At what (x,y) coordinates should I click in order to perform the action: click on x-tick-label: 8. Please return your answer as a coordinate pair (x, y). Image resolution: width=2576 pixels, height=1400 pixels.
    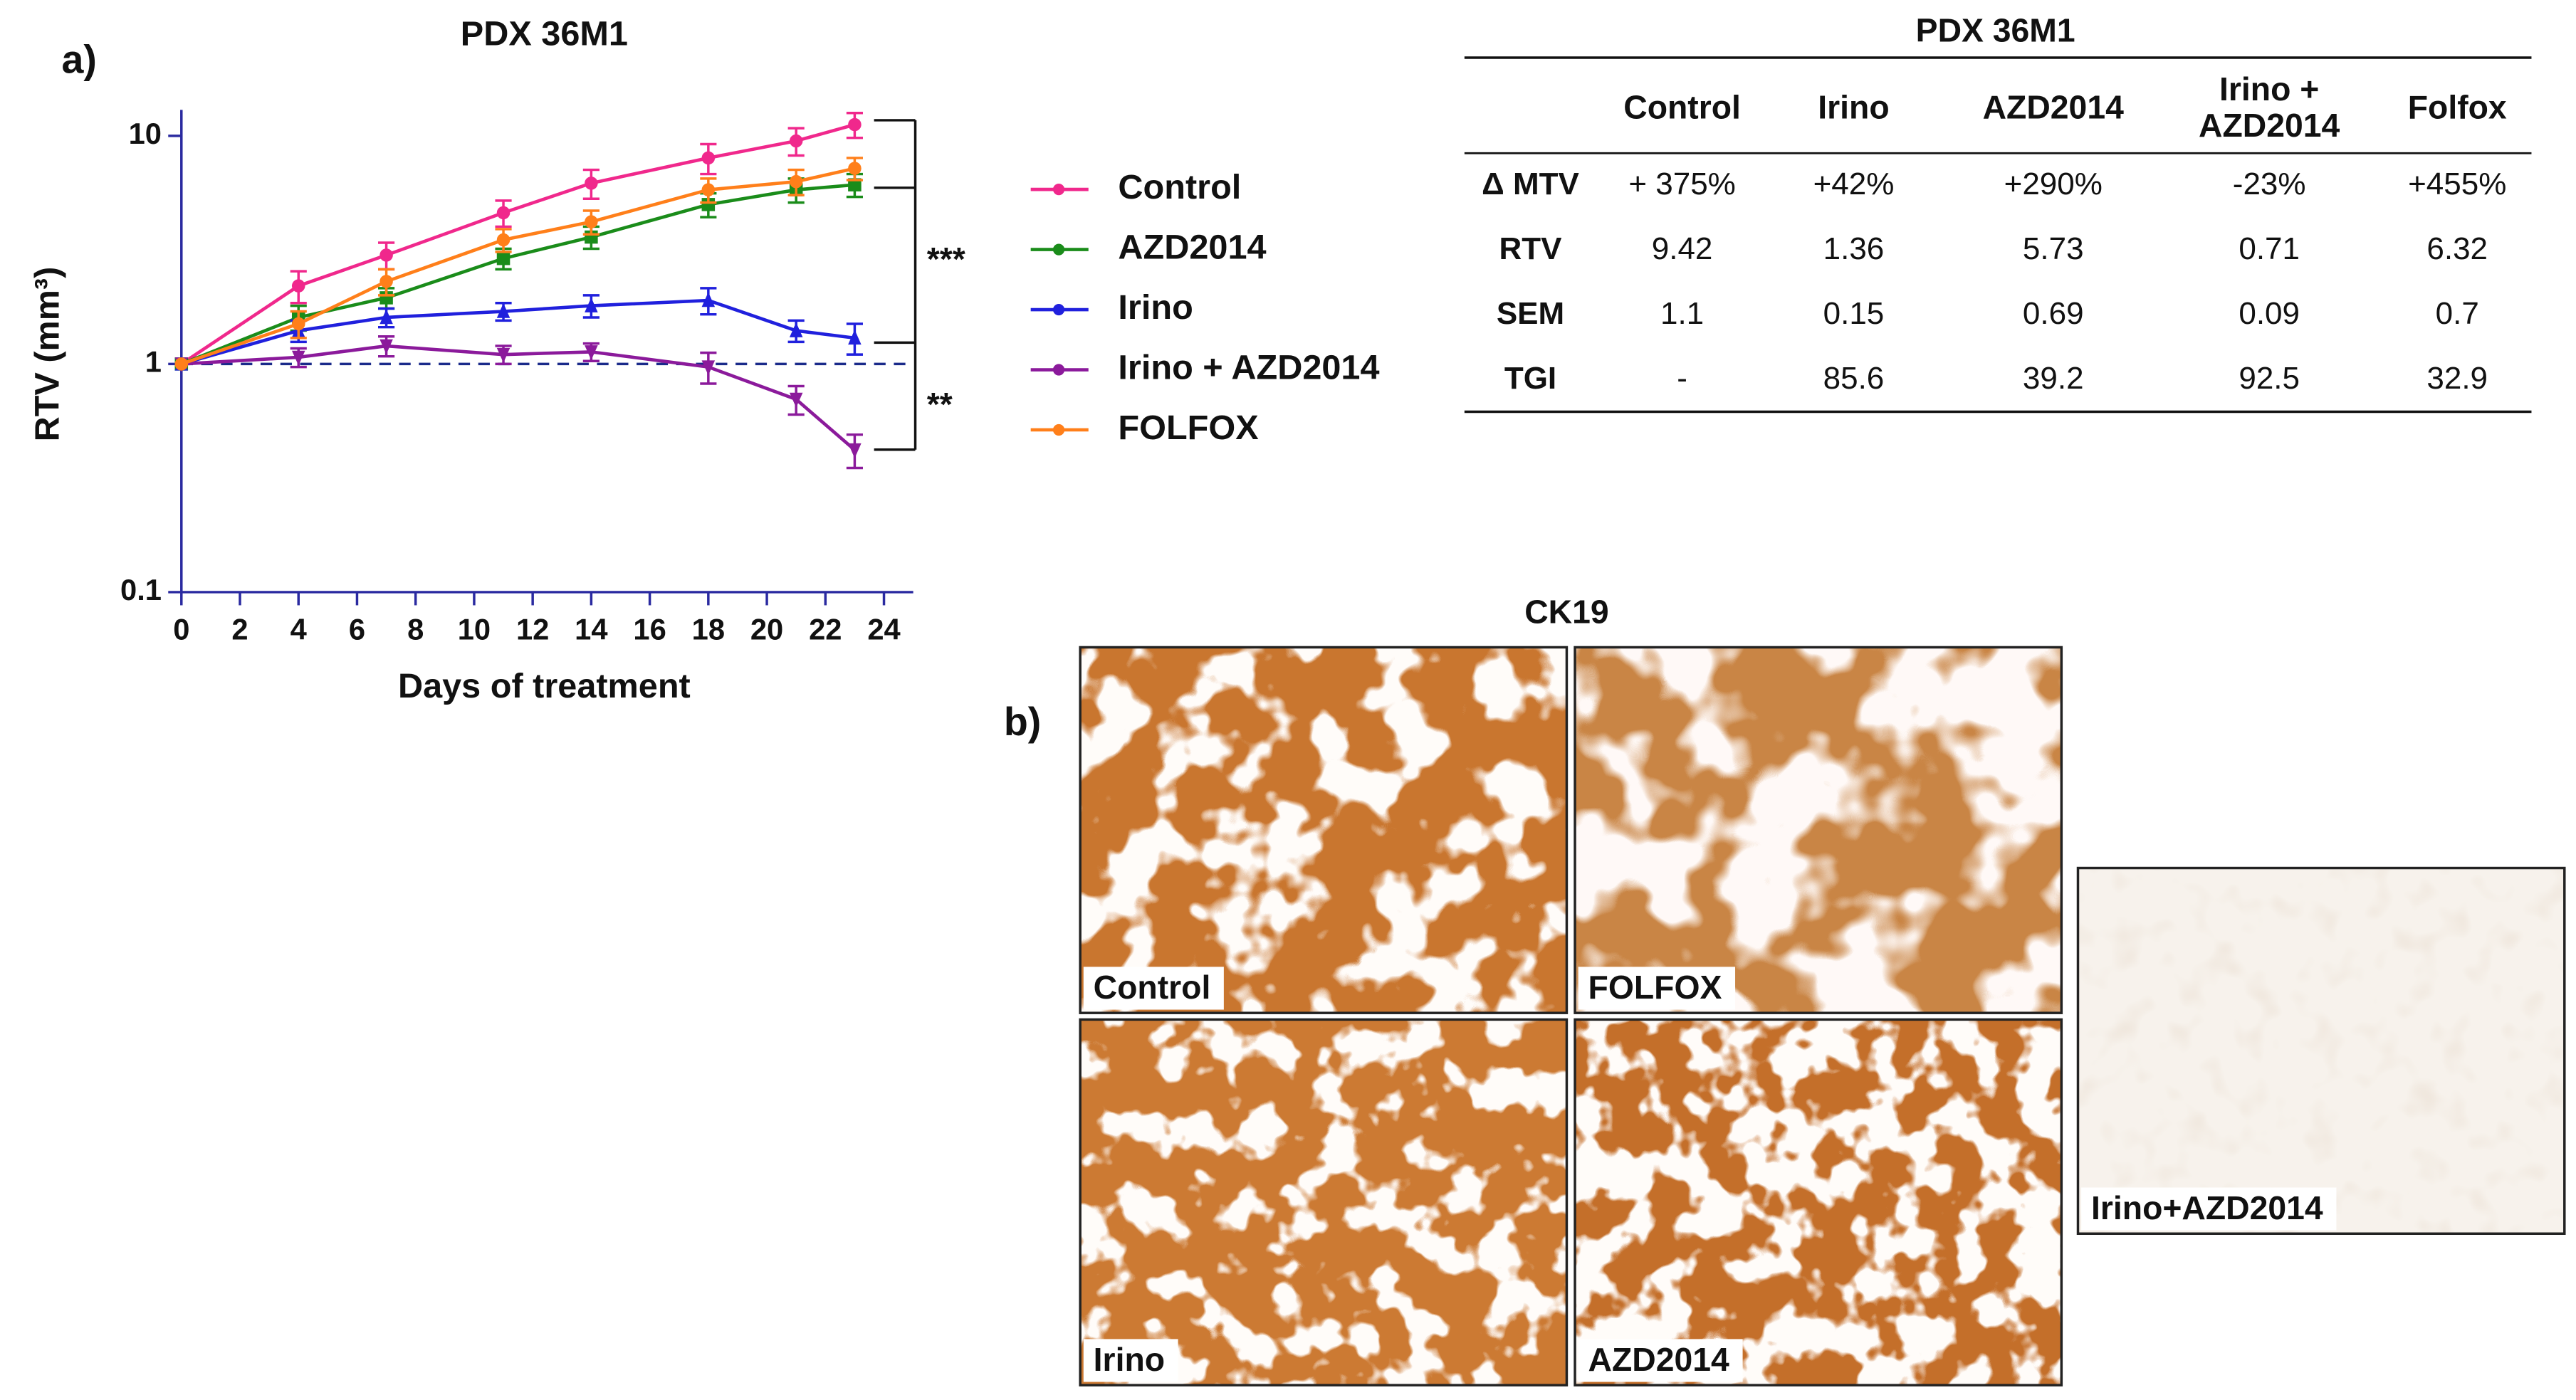
    Looking at the image, I should click on (415, 629).